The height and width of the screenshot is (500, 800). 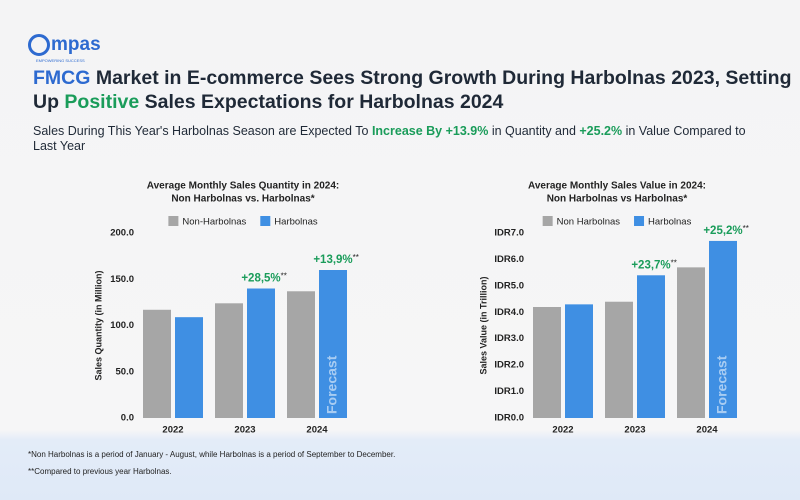 What do you see at coordinates (127, 418) in the screenshot?
I see `y-tick-label: 0.0` at bounding box center [127, 418].